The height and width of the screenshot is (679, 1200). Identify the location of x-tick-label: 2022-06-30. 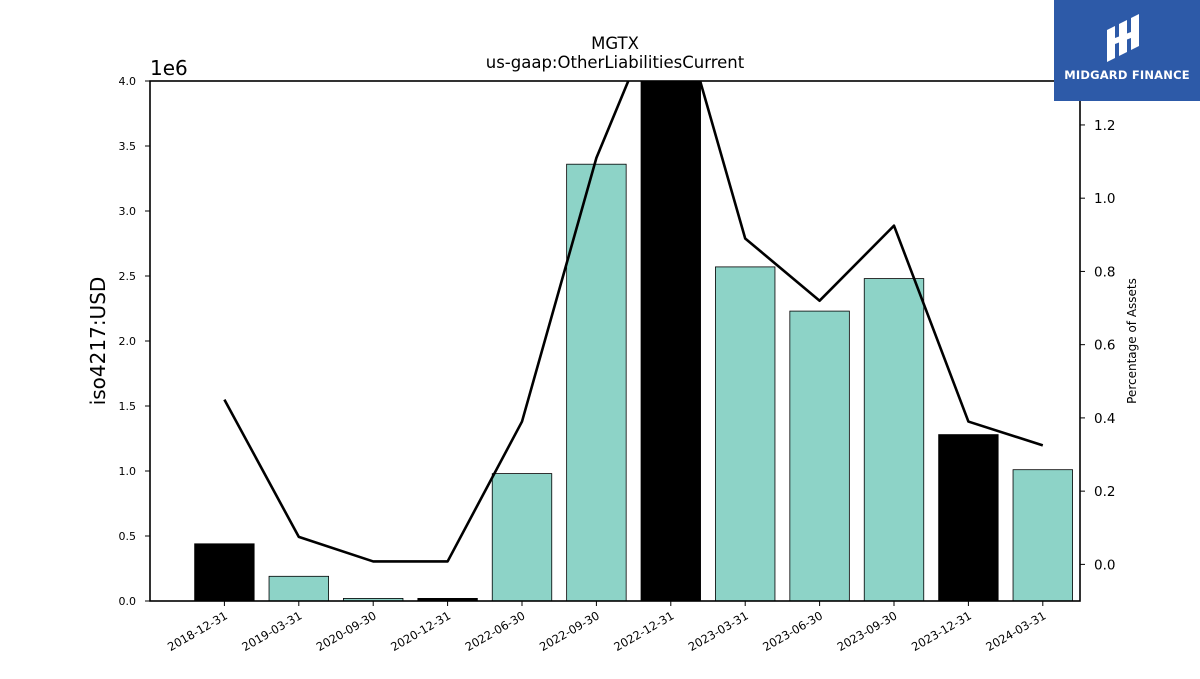
(495, 631).